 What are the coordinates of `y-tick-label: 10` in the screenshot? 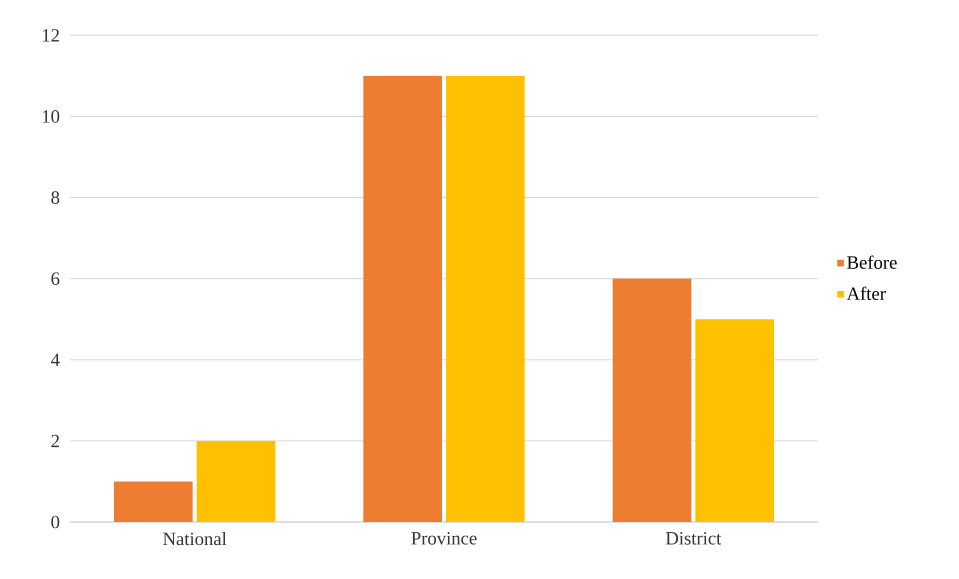 It's located at (51, 116).